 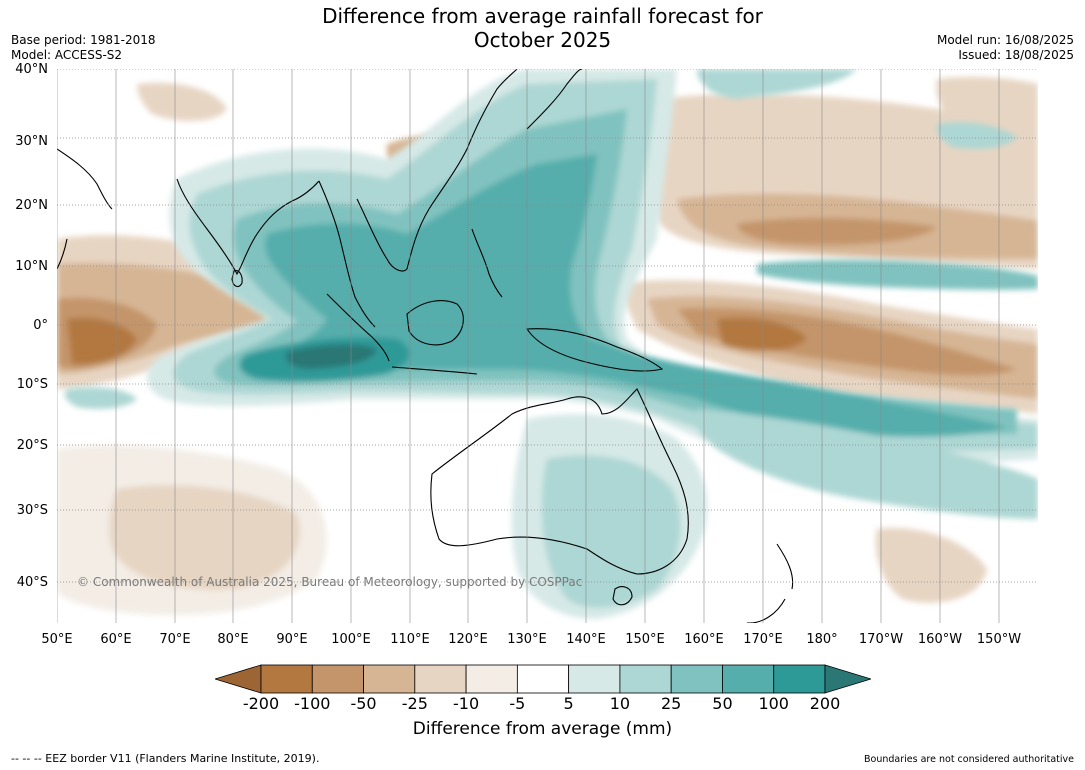 What do you see at coordinates (527, 639) in the screenshot?
I see `lon-label: 130°E` at bounding box center [527, 639].